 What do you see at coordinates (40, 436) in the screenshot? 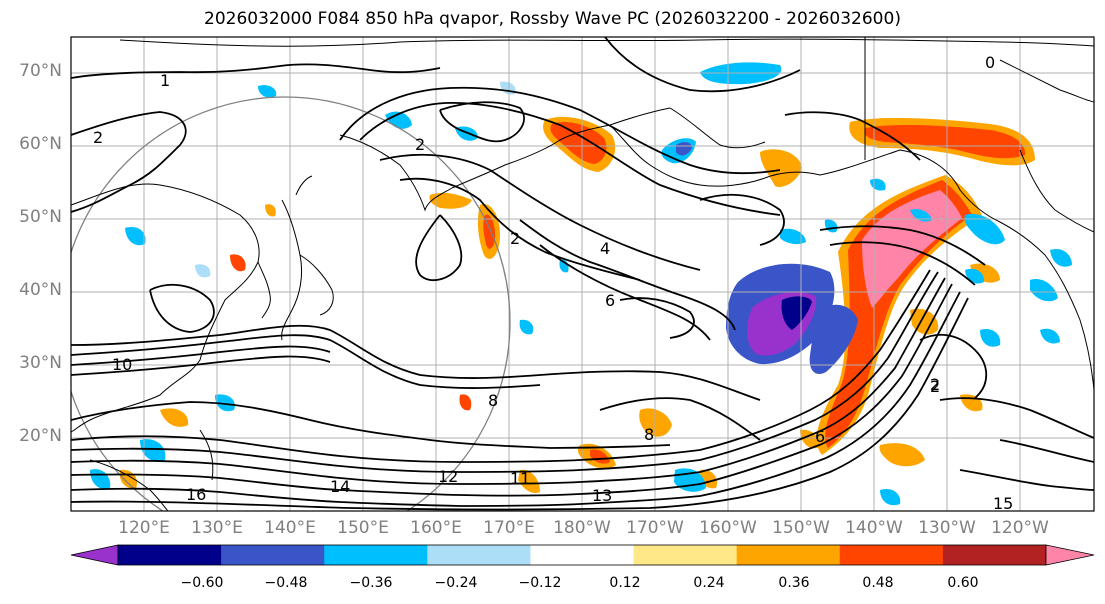
I see `lat-label: 20°N` at bounding box center [40, 436].